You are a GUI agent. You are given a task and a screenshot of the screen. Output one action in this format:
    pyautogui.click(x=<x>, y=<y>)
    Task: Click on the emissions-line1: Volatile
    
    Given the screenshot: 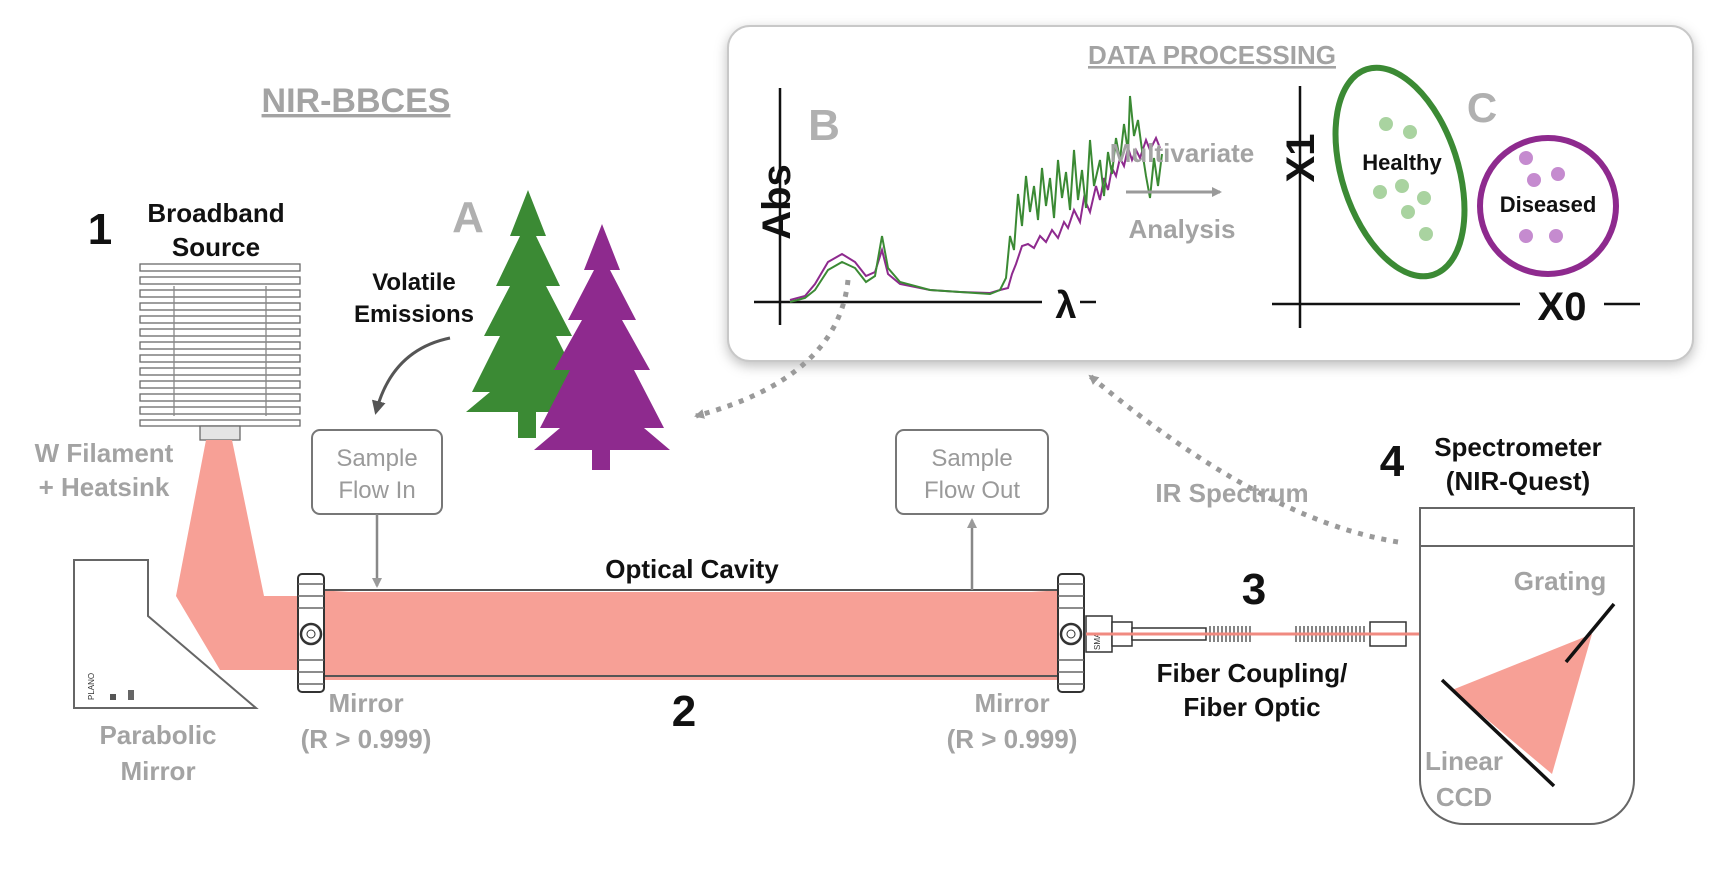 What is the action you would take?
    pyautogui.click(x=414, y=282)
    